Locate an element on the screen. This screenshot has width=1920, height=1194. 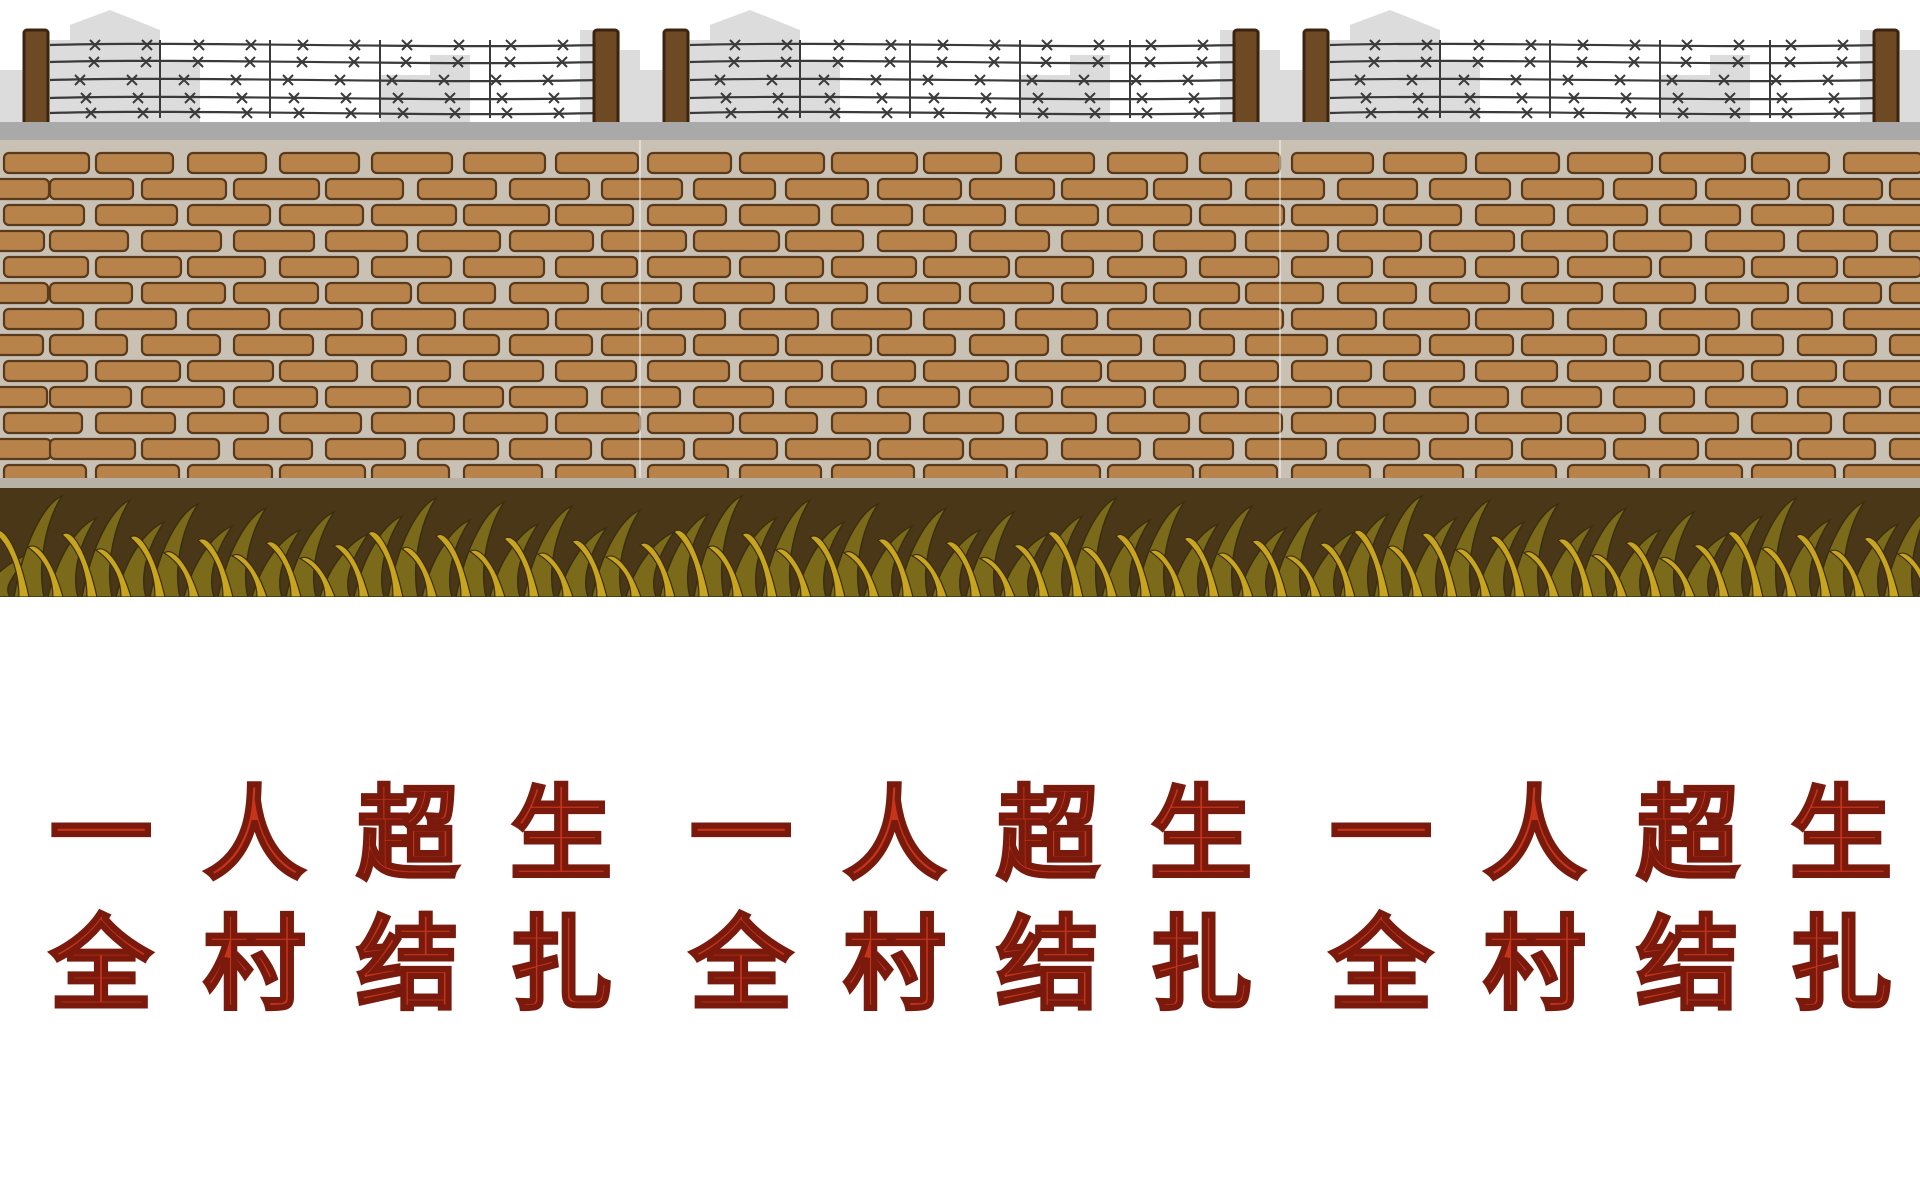
slogan-char: 村 is located at coordinates (894, 965).